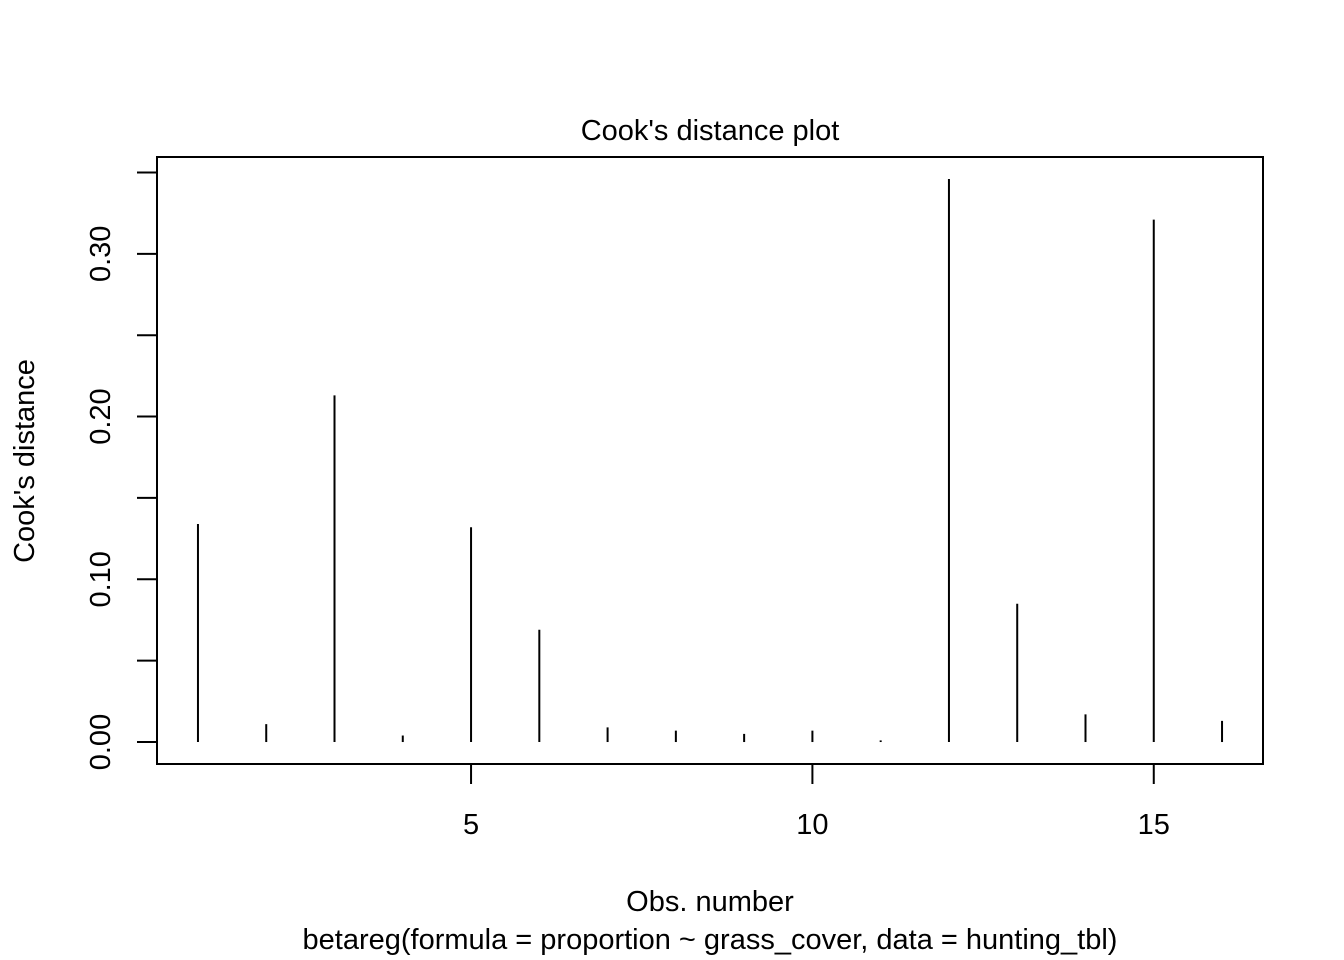 This screenshot has height=960, width=1344. Describe the element at coordinates (101, 416) in the screenshot. I see `y-tick-label: 0.20` at that location.